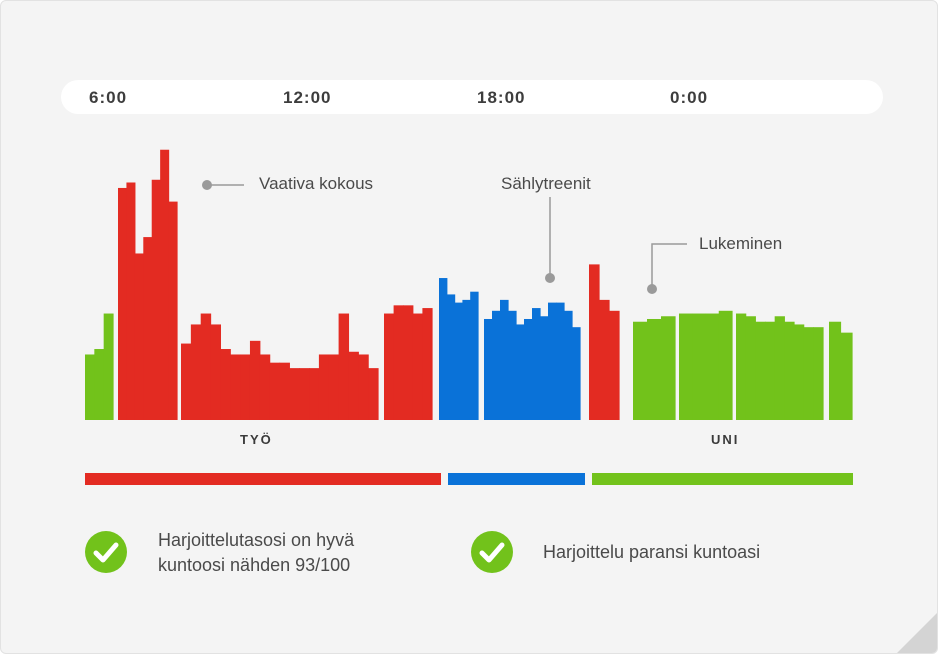 The width and height of the screenshot is (938, 654). Describe the element at coordinates (254, 565) in the screenshot. I see `result-training-level-line-2: kuntoosi nähden 93/100` at that location.